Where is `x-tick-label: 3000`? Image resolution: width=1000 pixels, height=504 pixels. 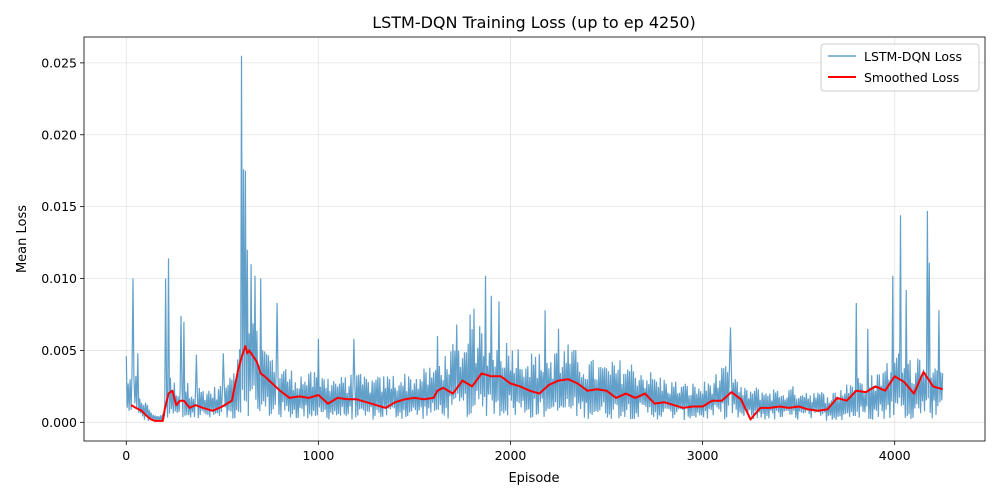
x-tick-label: 3000 is located at coordinates (703, 455).